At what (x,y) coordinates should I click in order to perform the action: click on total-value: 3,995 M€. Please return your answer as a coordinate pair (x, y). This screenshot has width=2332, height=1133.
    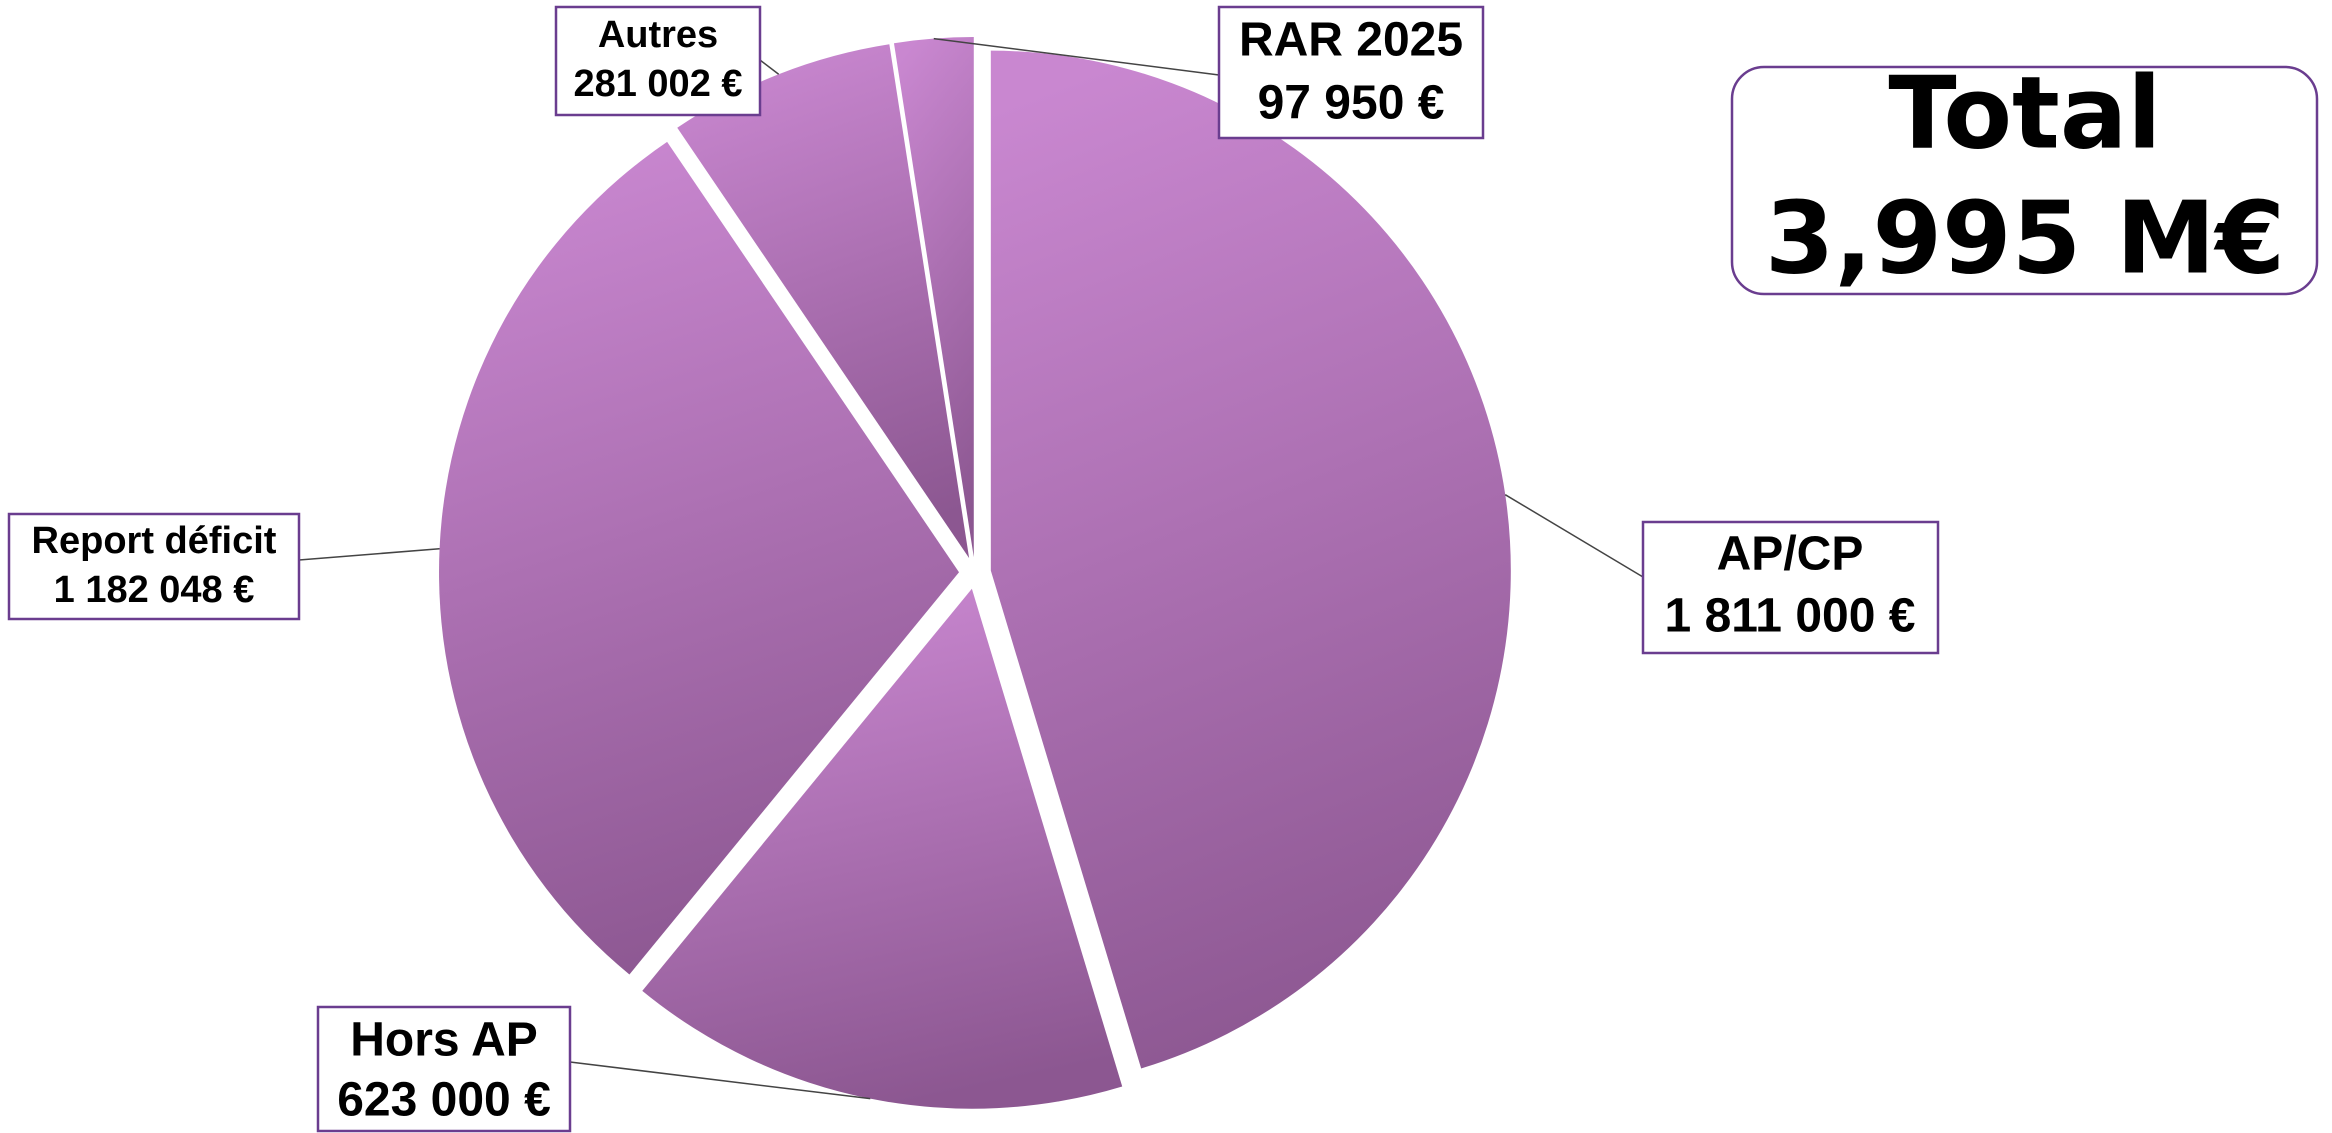
    Looking at the image, I should click on (2025, 237).